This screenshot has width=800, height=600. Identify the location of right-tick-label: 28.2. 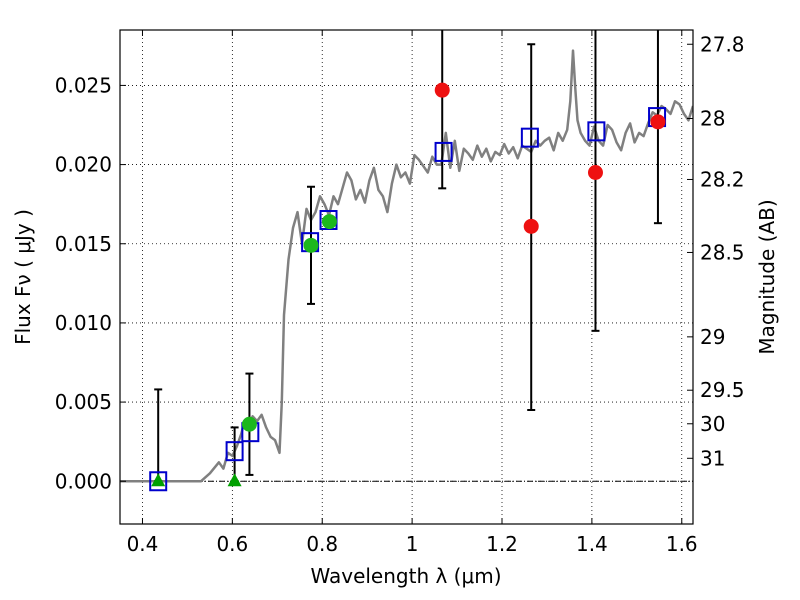
(722, 179).